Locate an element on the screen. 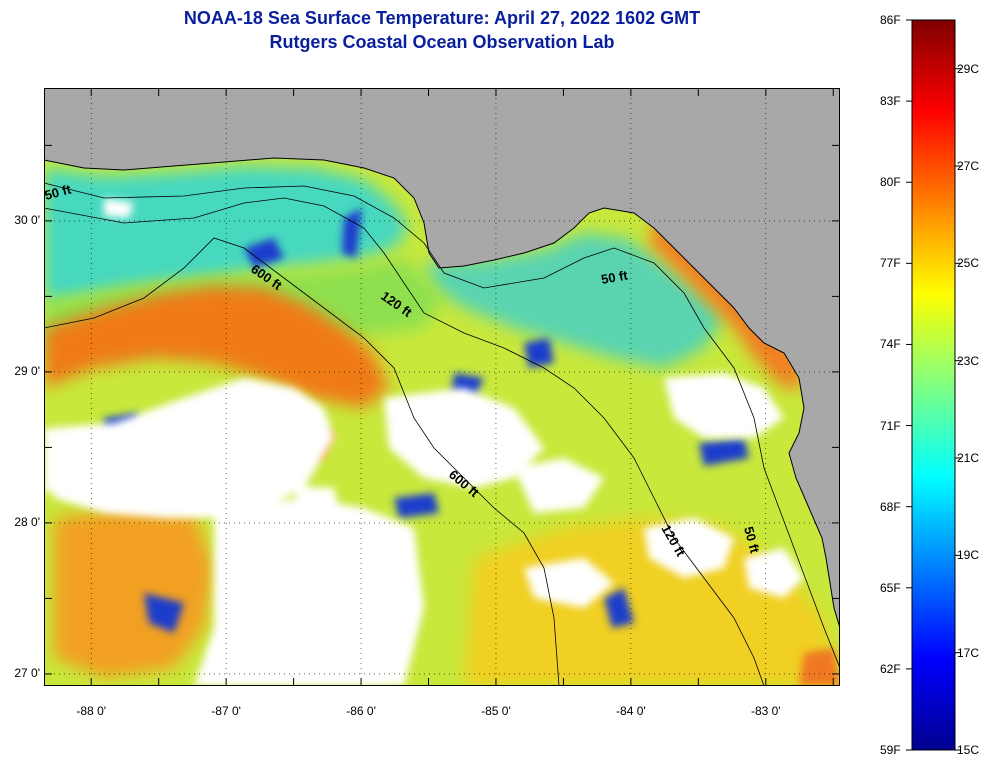 This screenshot has width=992, height=770. colorbar-f-label: 71F is located at coordinates (890, 425).